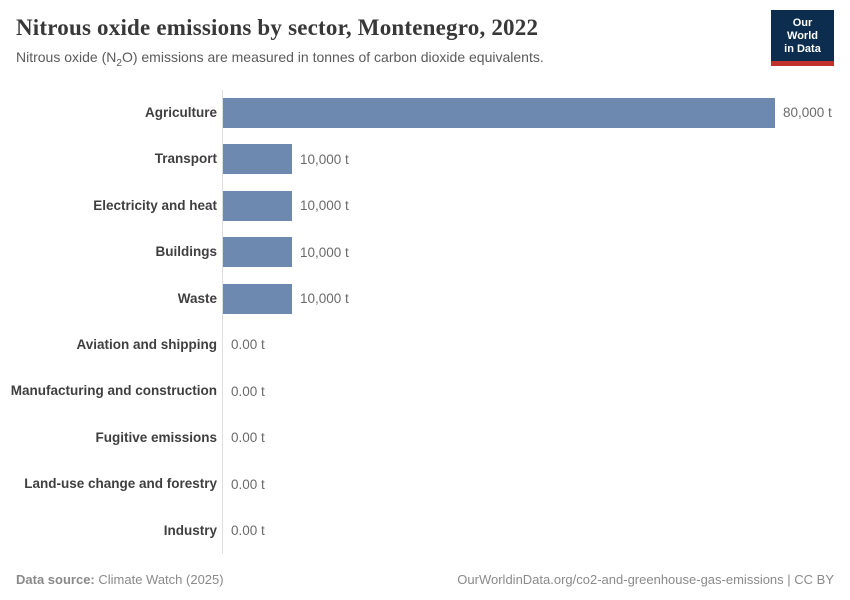  What do you see at coordinates (186, 252) in the screenshot?
I see `bar-category-label: Buildings` at bounding box center [186, 252].